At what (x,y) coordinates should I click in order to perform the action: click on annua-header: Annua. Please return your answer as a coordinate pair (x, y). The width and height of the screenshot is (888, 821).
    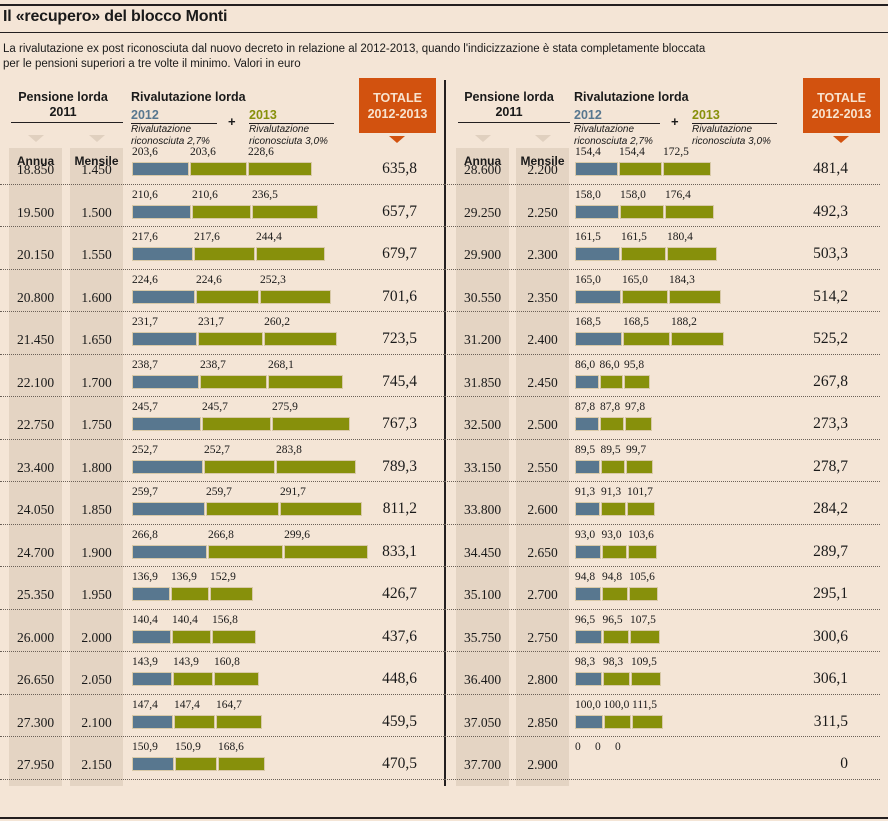
    Looking at the image, I should click on (35, 161).